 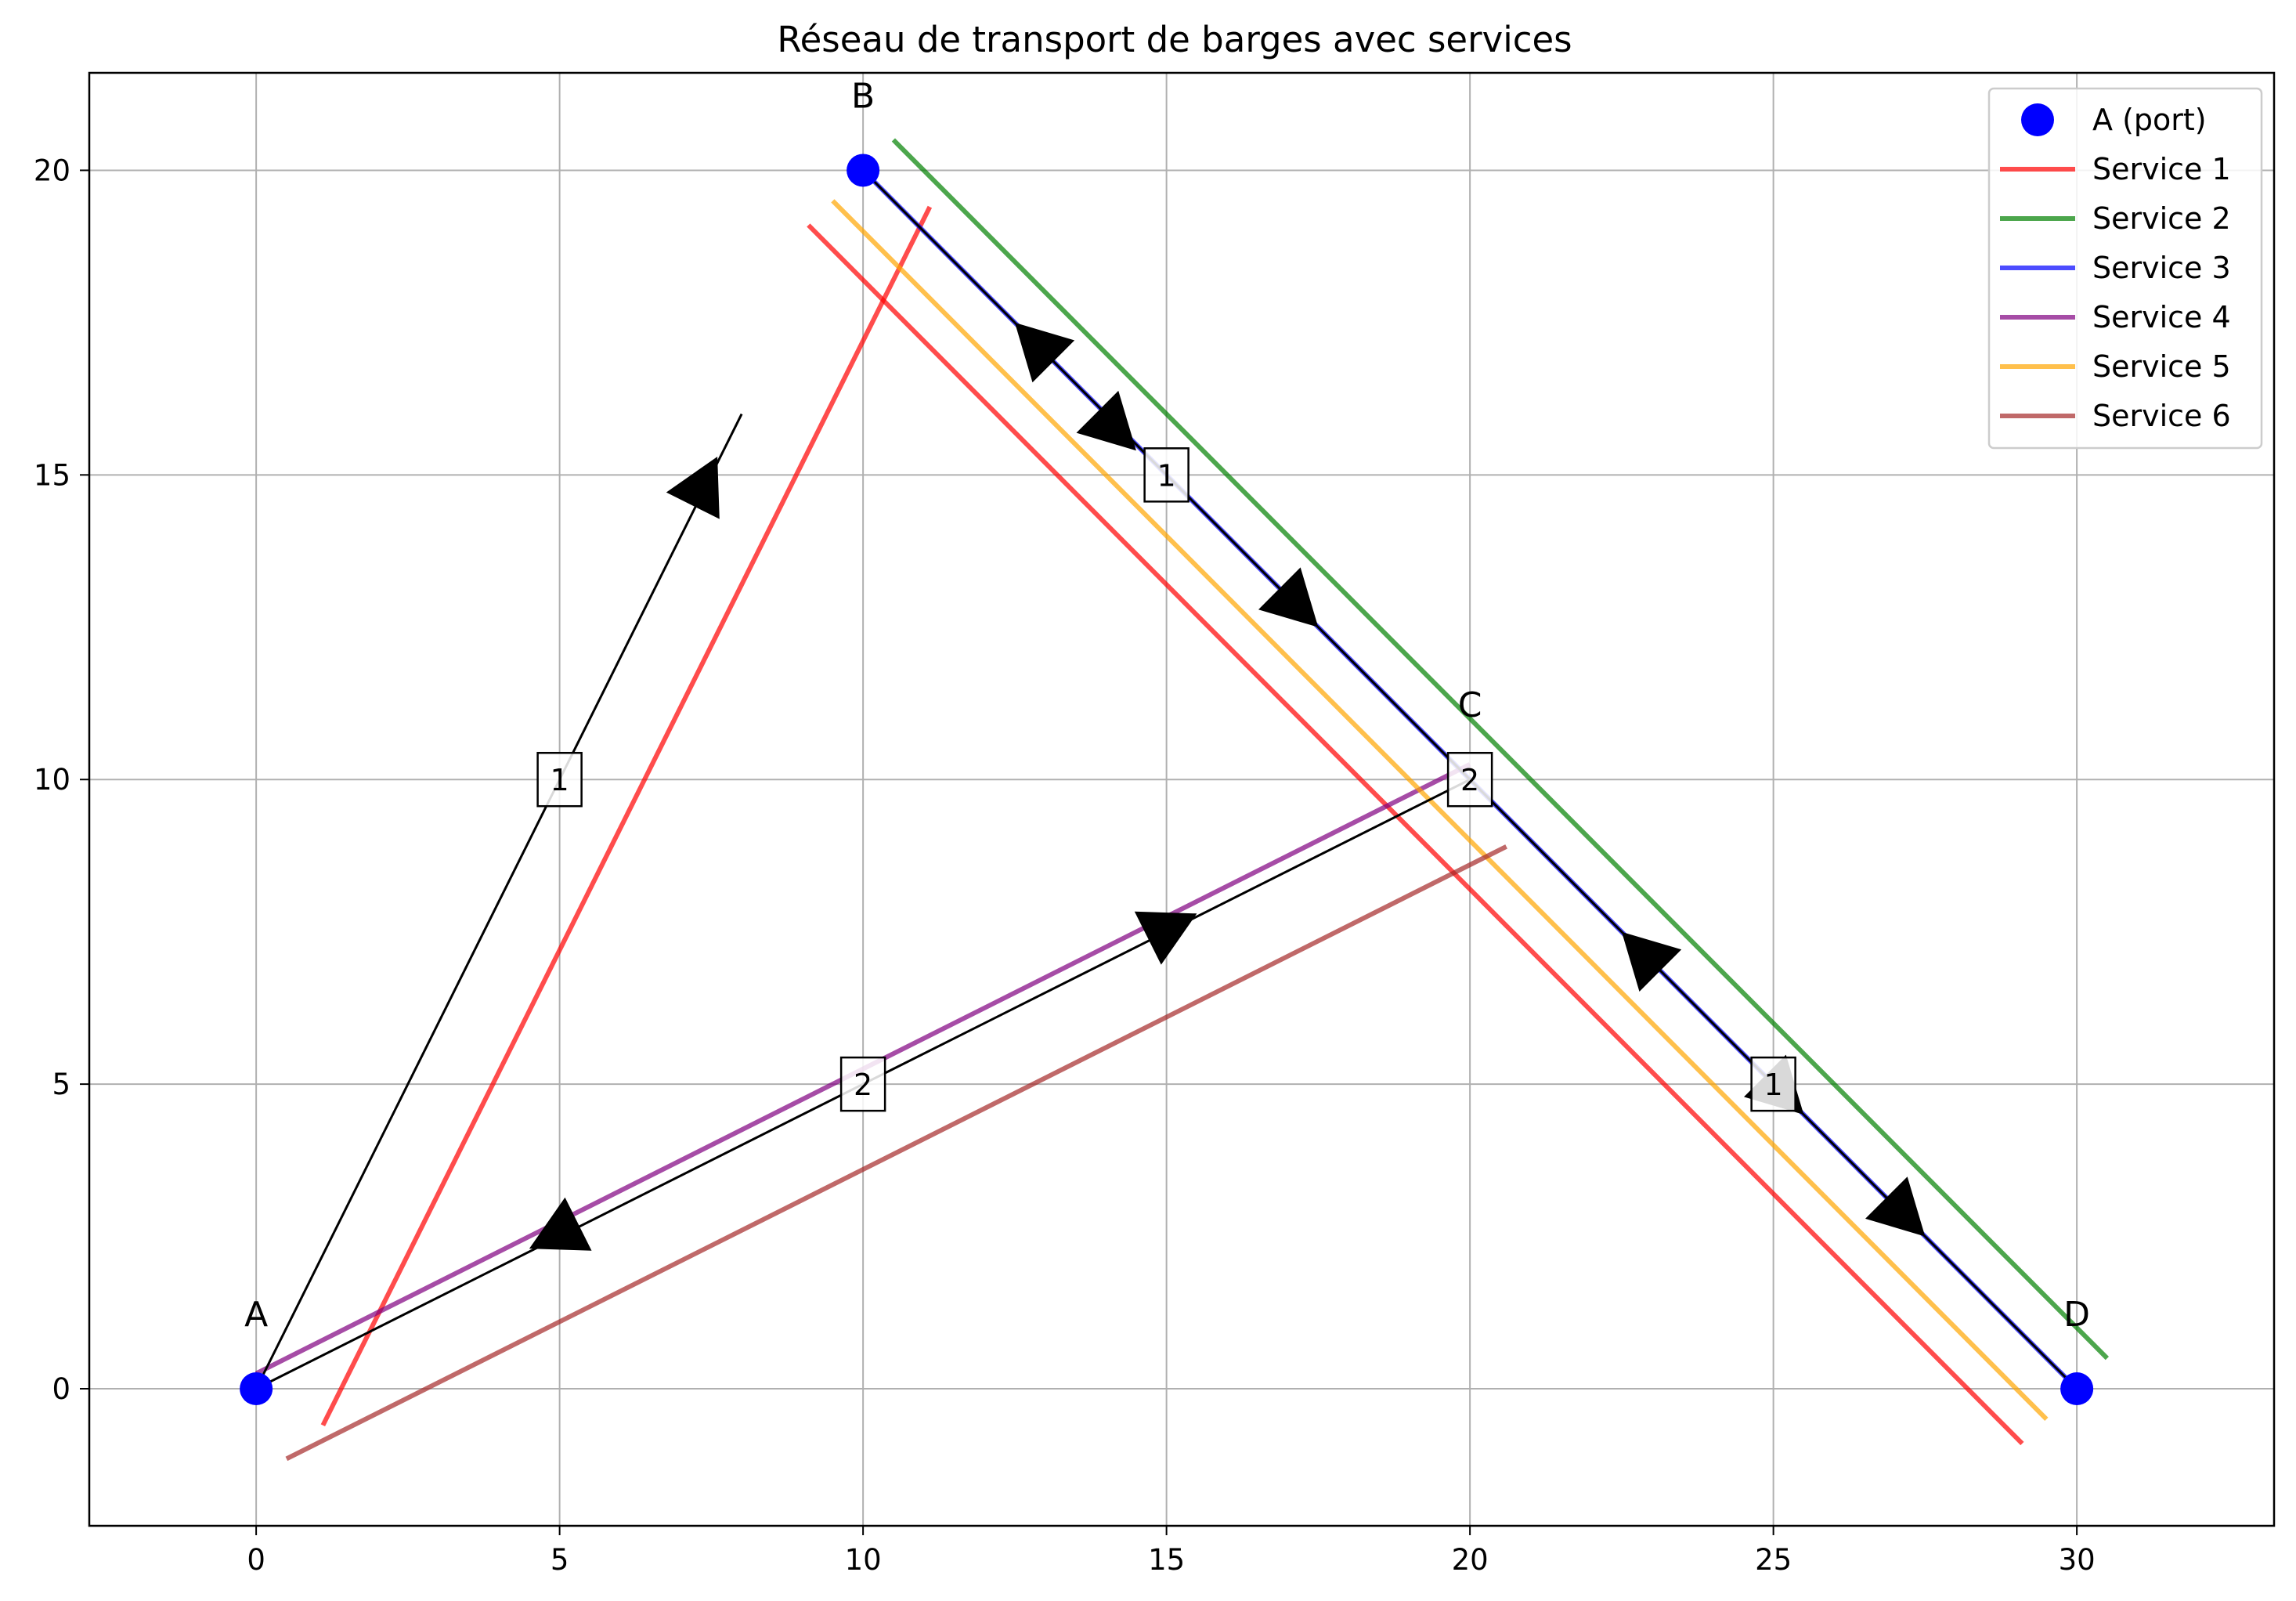 I want to click on x-tick-label: 30, so click(x=2077, y=1560).